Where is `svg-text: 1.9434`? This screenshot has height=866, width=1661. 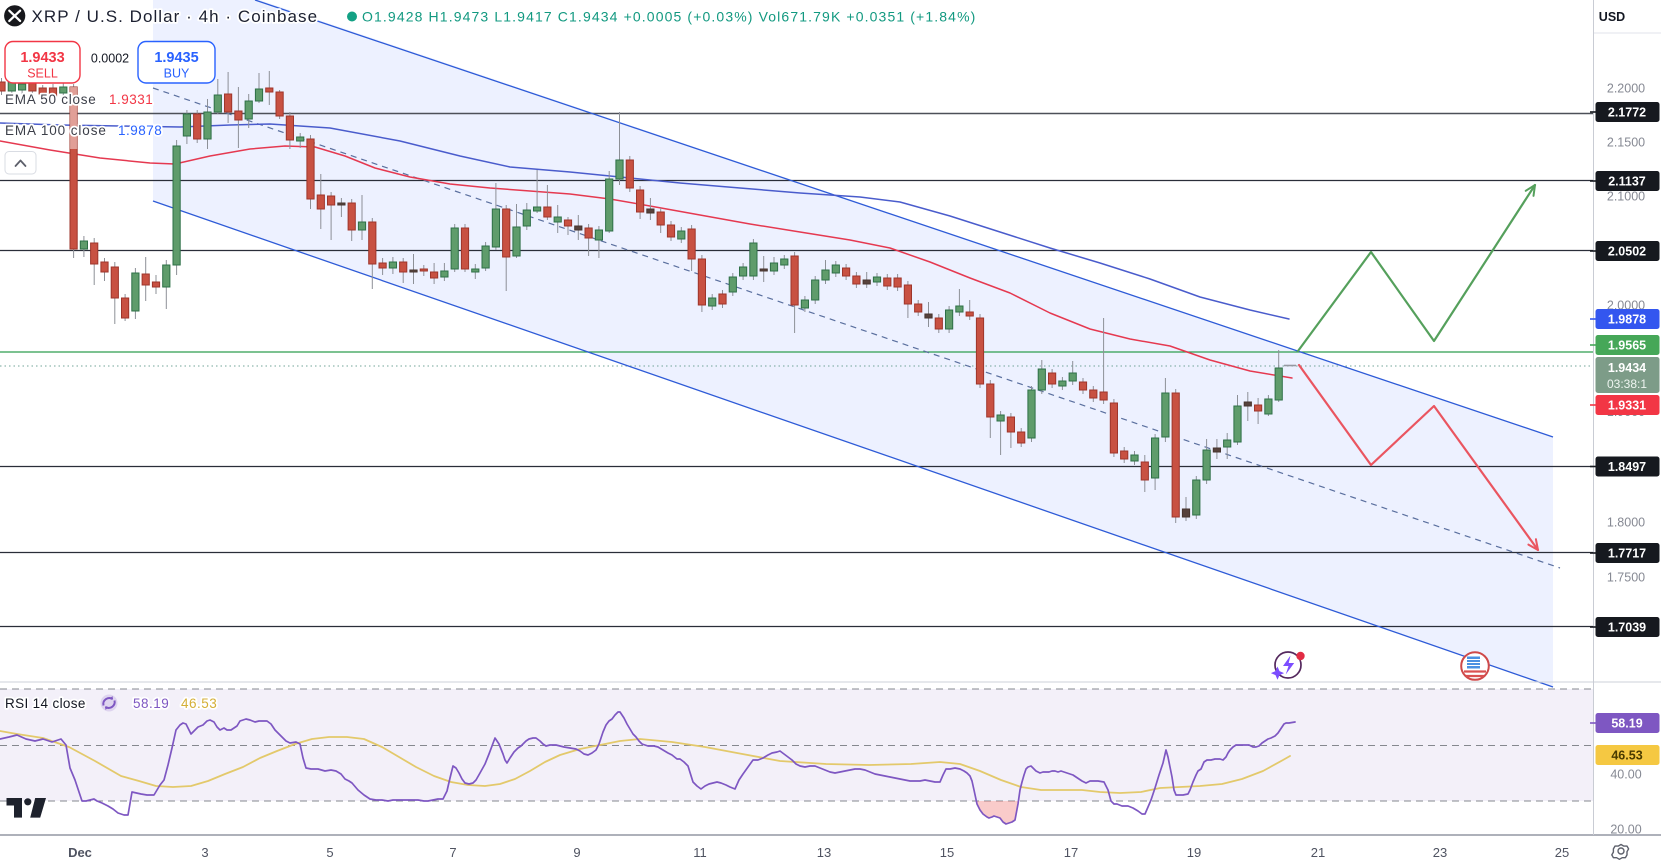
svg-text: 1.9434 is located at coordinates (1627, 368).